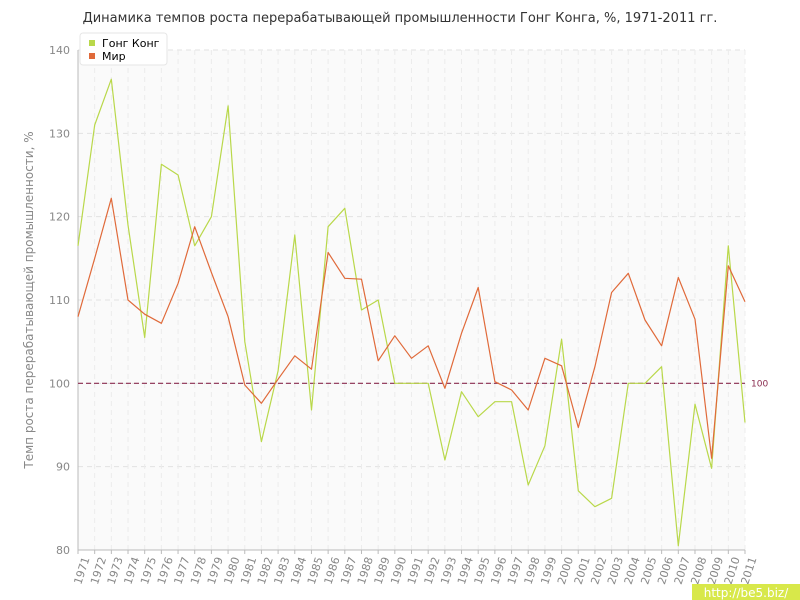 The height and width of the screenshot is (600, 800). I want to click on y-tick-label: 130, so click(59, 133).